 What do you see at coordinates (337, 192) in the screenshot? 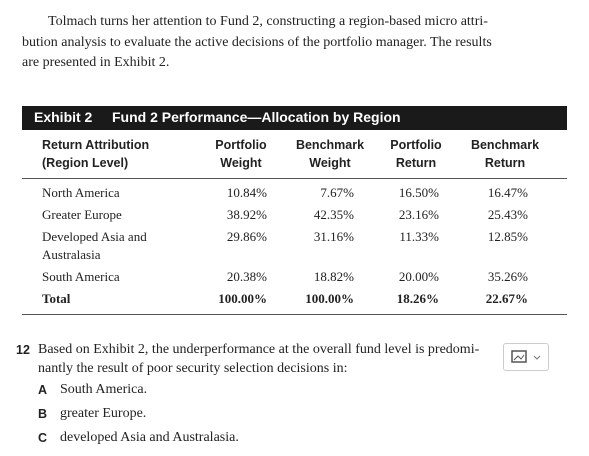
I see `cell-value: 7.67%` at bounding box center [337, 192].